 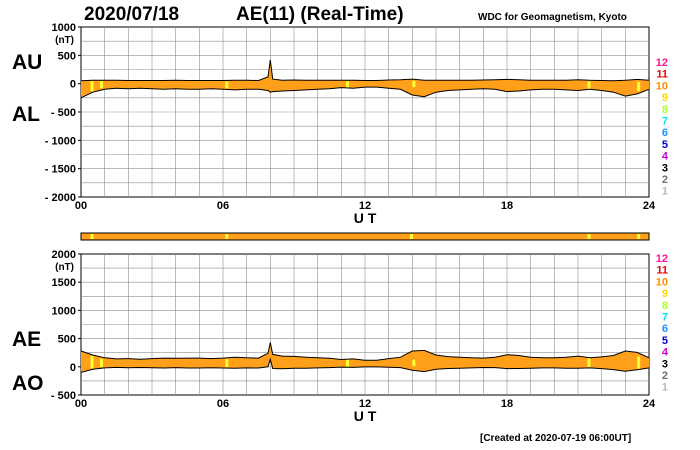 I want to click on bottom-x-axis-label: U T, so click(x=365, y=416).